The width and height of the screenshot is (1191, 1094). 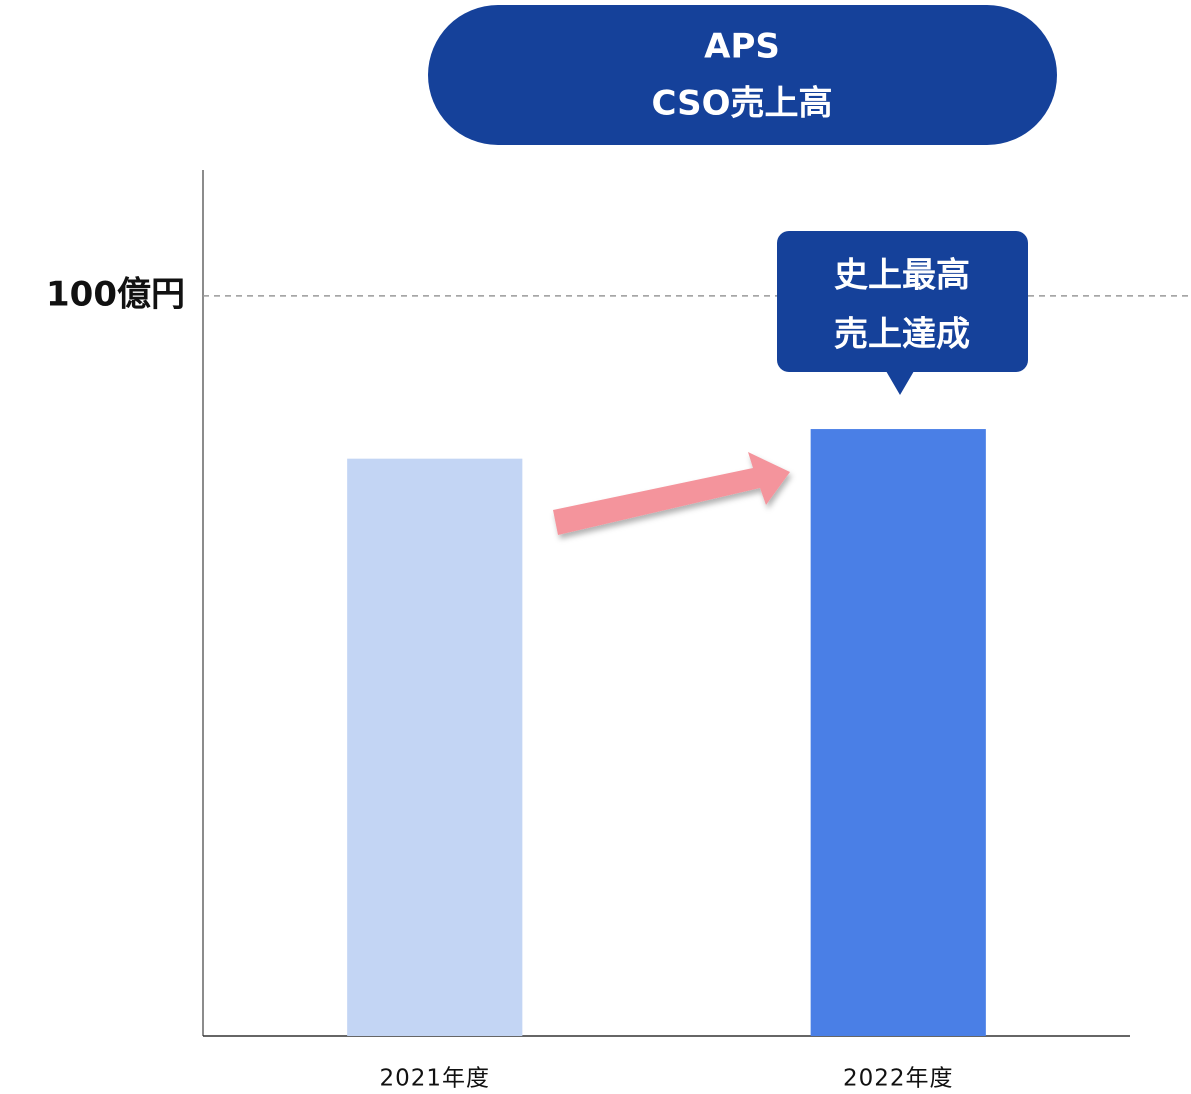 What do you see at coordinates (671, 493) in the screenshot?
I see `arrow` at bounding box center [671, 493].